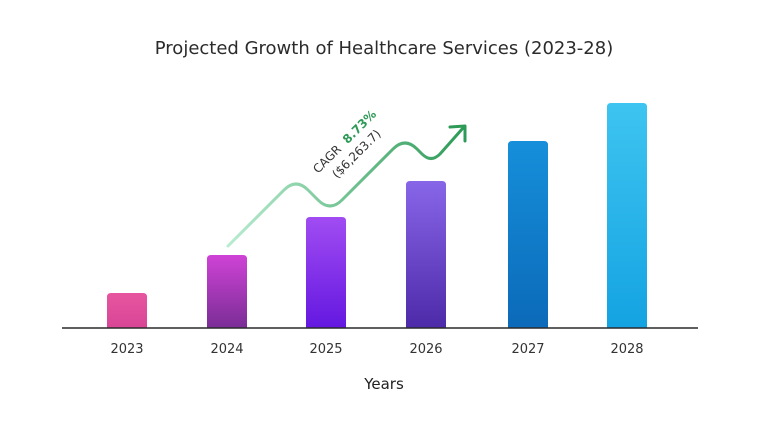 This screenshot has height=422, width=768. I want to click on x-tick-label-2026: 2026, so click(425, 349).